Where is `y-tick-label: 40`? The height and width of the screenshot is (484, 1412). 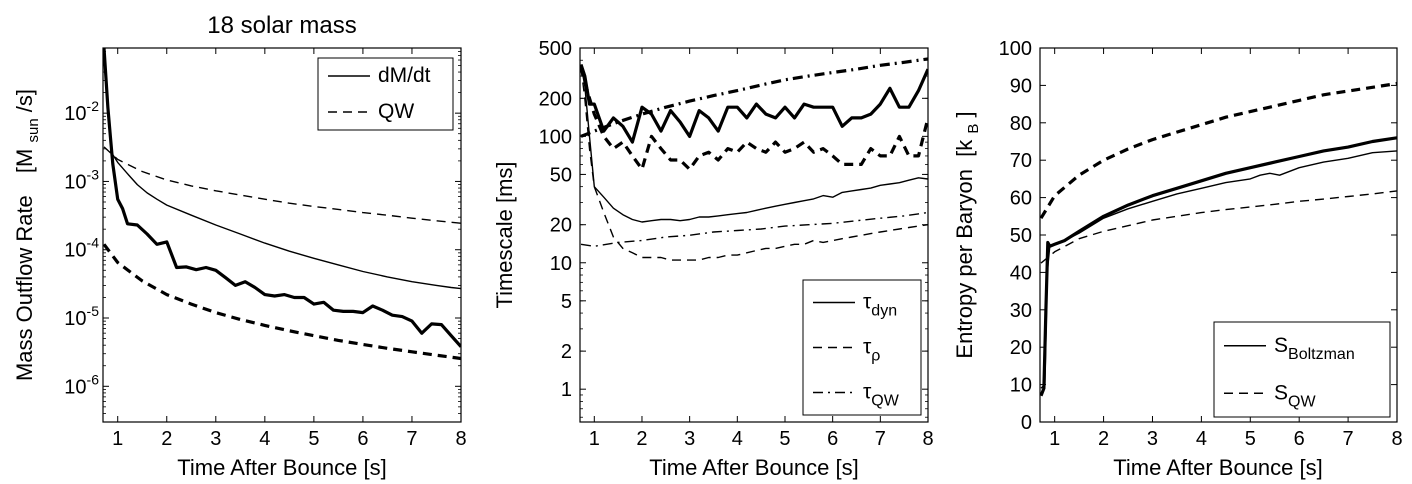 y-tick-label: 40 is located at coordinates (1021, 273).